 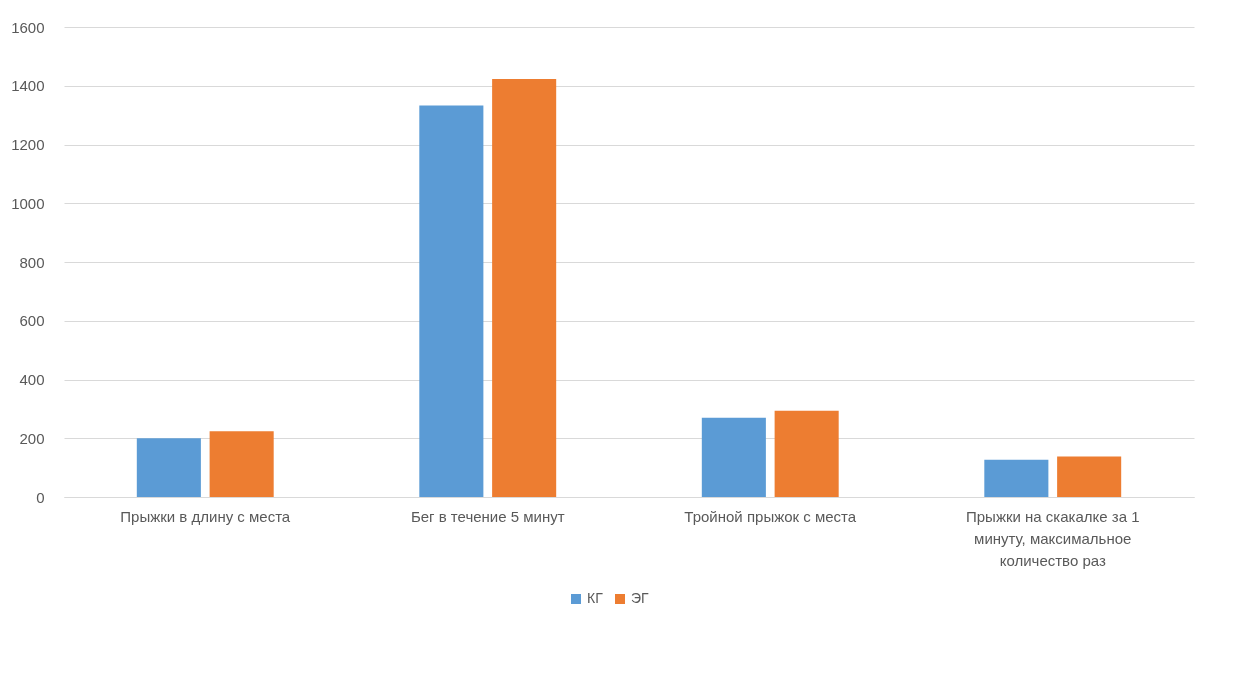 What do you see at coordinates (1052, 538) in the screenshot?
I see `x-tick-label: Прыжки на скакалке за 1 минуту, максимальное количество раз` at bounding box center [1052, 538].